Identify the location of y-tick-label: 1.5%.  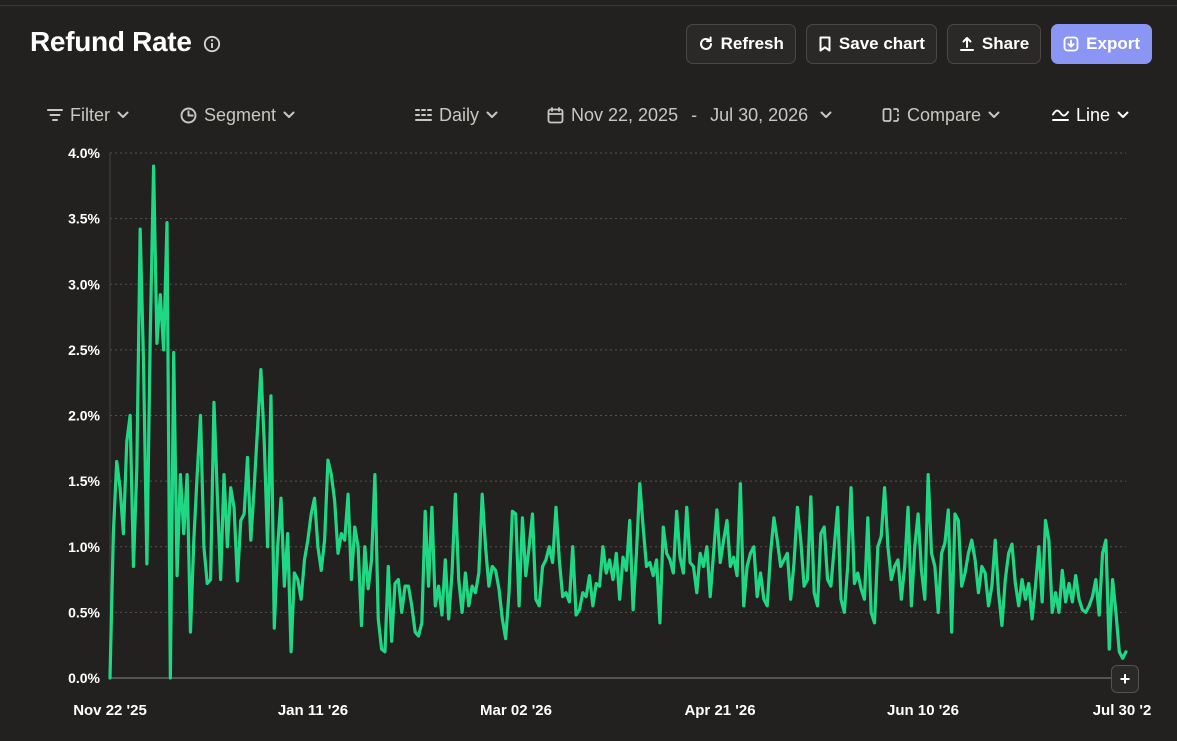
(84, 481).